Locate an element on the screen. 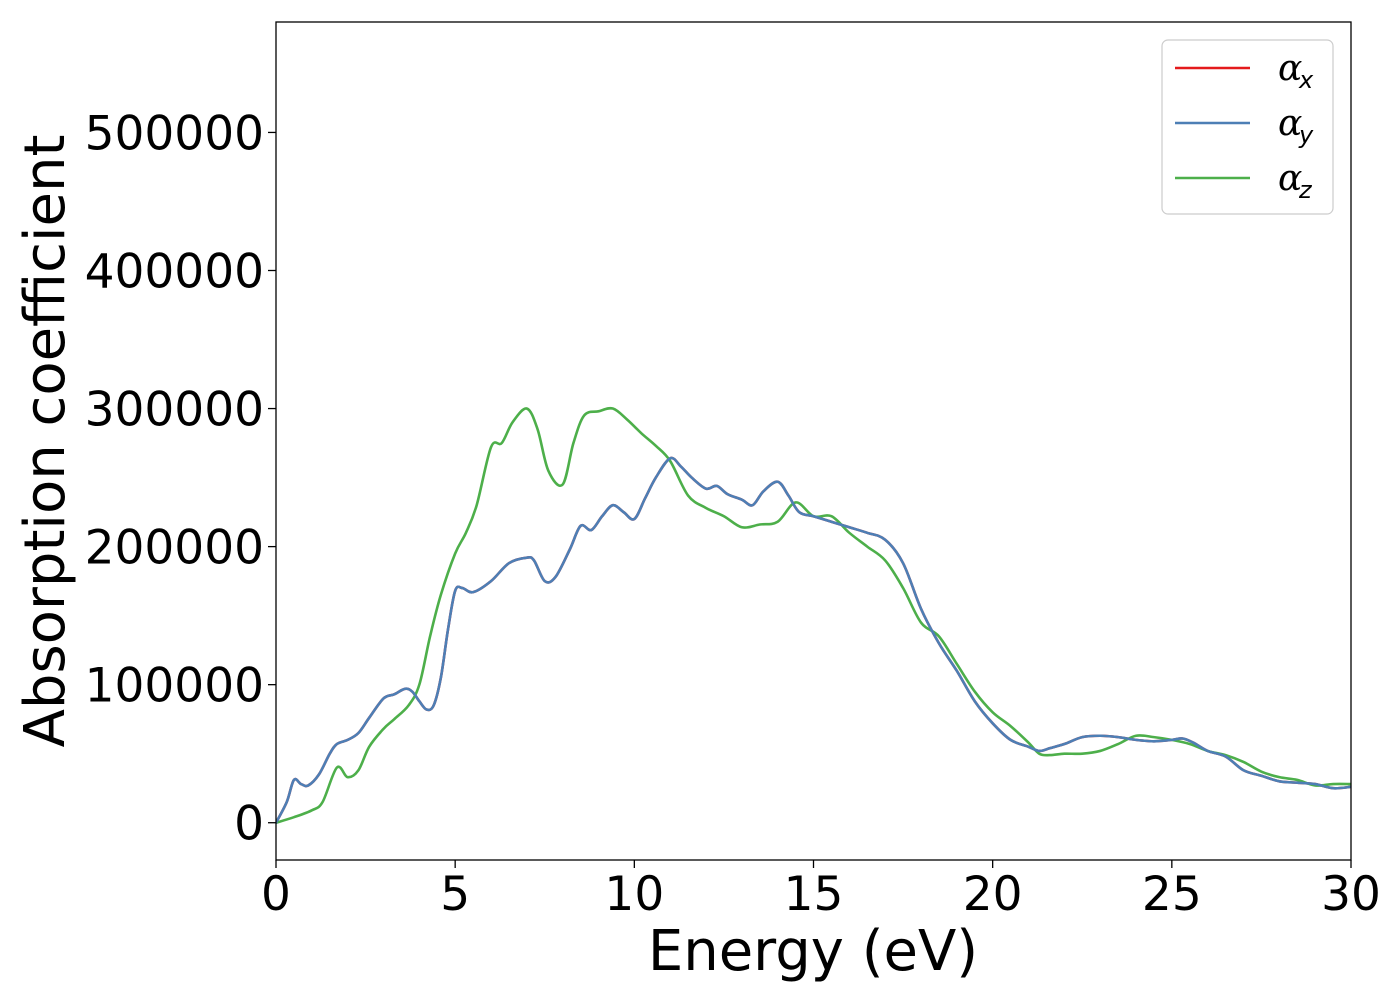 The width and height of the screenshot is (1400, 1000). y-tick-label: 400000 is located at coordinates (174, 272).